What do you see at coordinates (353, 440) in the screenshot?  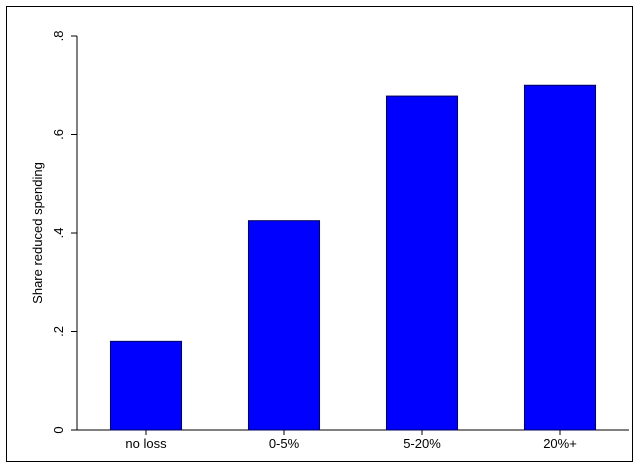 I see `x-axis: no loss 0-5% 5-20% 20%+` at bounding box center [353, 440].